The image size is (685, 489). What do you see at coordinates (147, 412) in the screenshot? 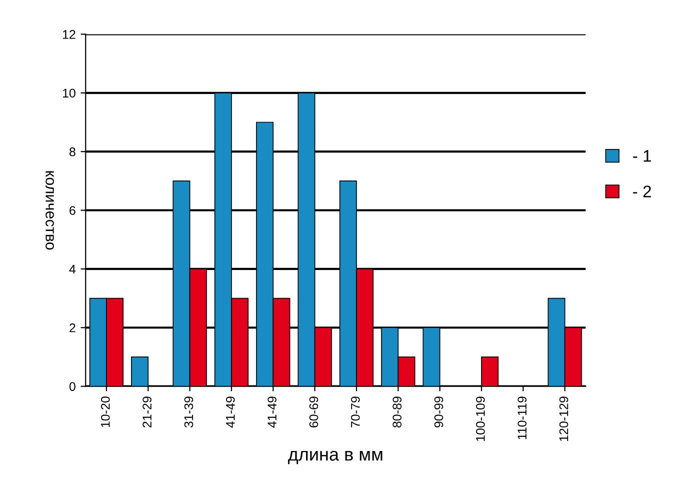
I see `x-tick-label: 21-29` at bounding box center [147, 412].